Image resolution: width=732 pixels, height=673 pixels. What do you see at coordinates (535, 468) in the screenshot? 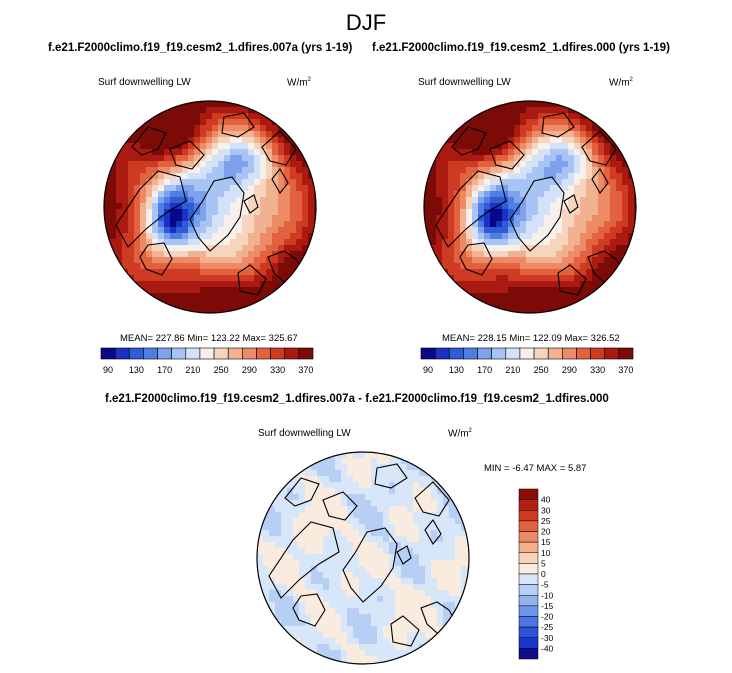
I see `stats-diff: MIN = -6.47 MAX = 5.87` at bounding box center [535, 468].